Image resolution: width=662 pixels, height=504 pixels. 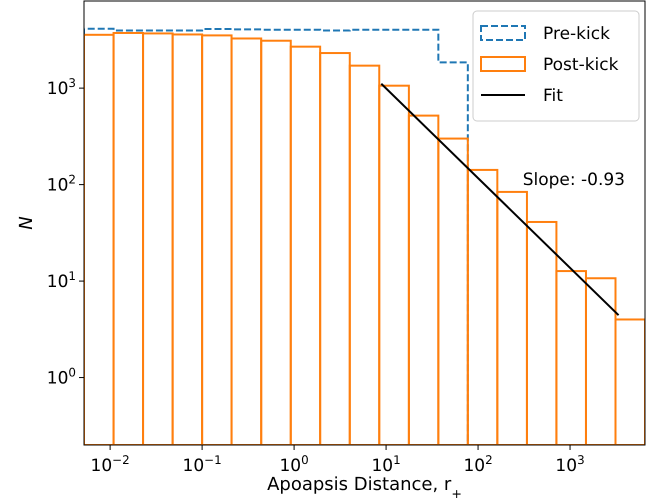 What do you see at coordinates (61, 184) in the screenshot?
I see `y-tick-label: 10$^{2}$` at bounding box center [61, 184].